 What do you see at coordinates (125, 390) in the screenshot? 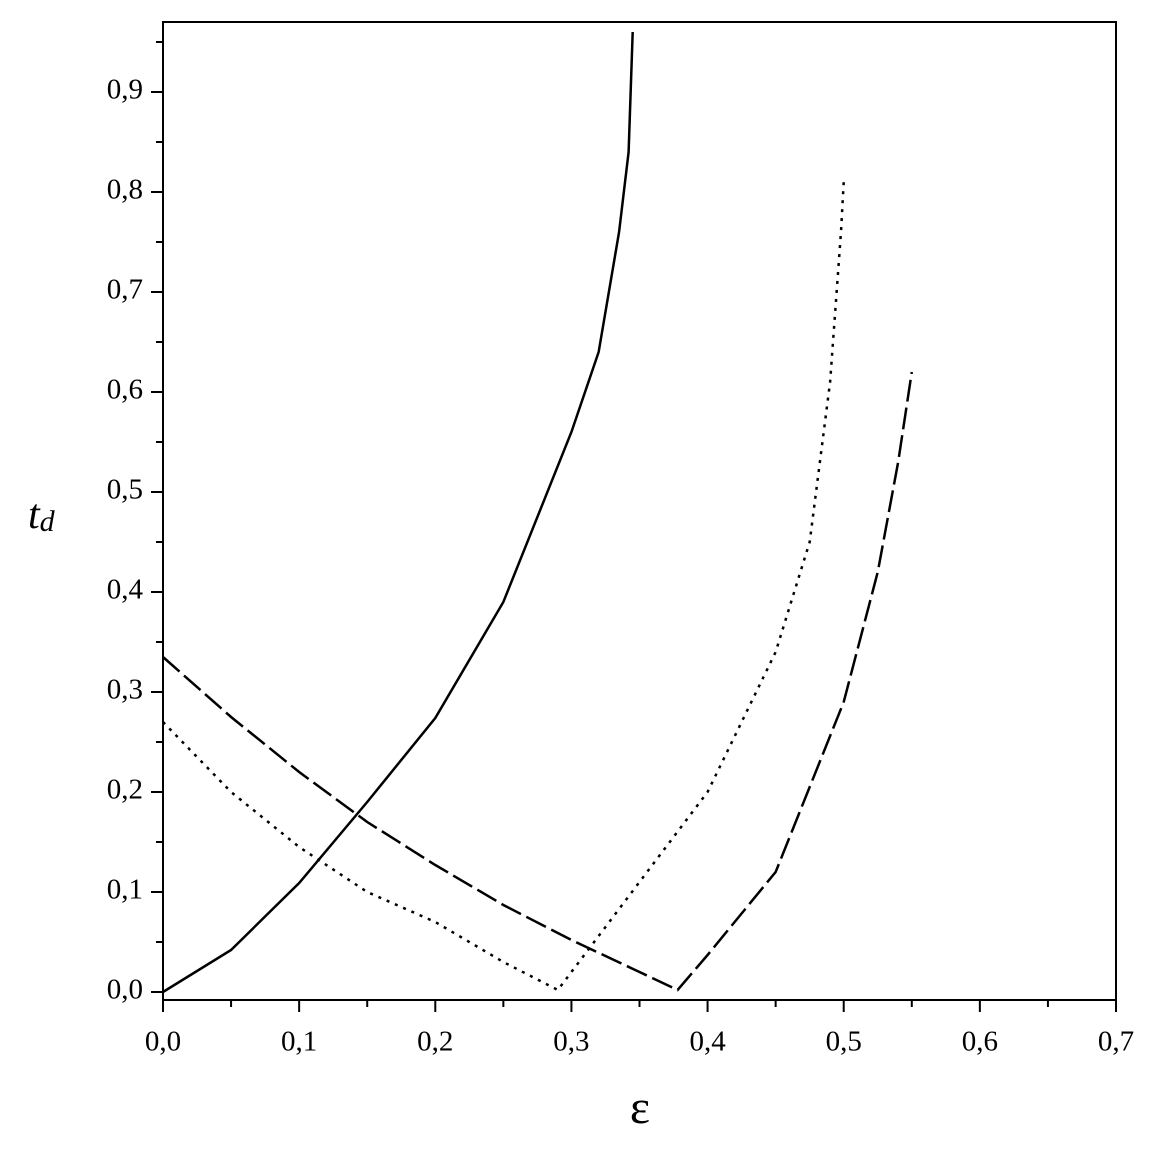
I see `y-tick-label: 0,6` at bounding box center [125, 390].